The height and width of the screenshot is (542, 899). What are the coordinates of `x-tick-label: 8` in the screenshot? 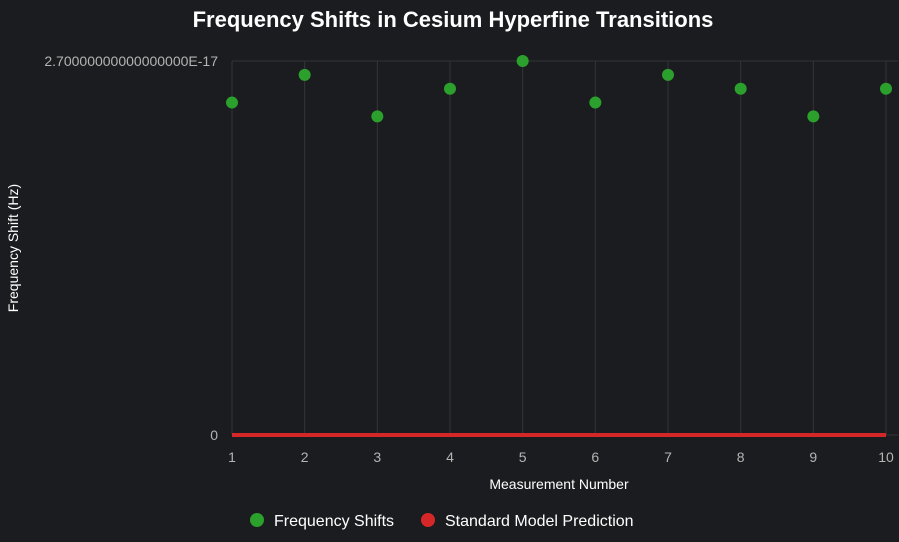 It's located at (741, 457).